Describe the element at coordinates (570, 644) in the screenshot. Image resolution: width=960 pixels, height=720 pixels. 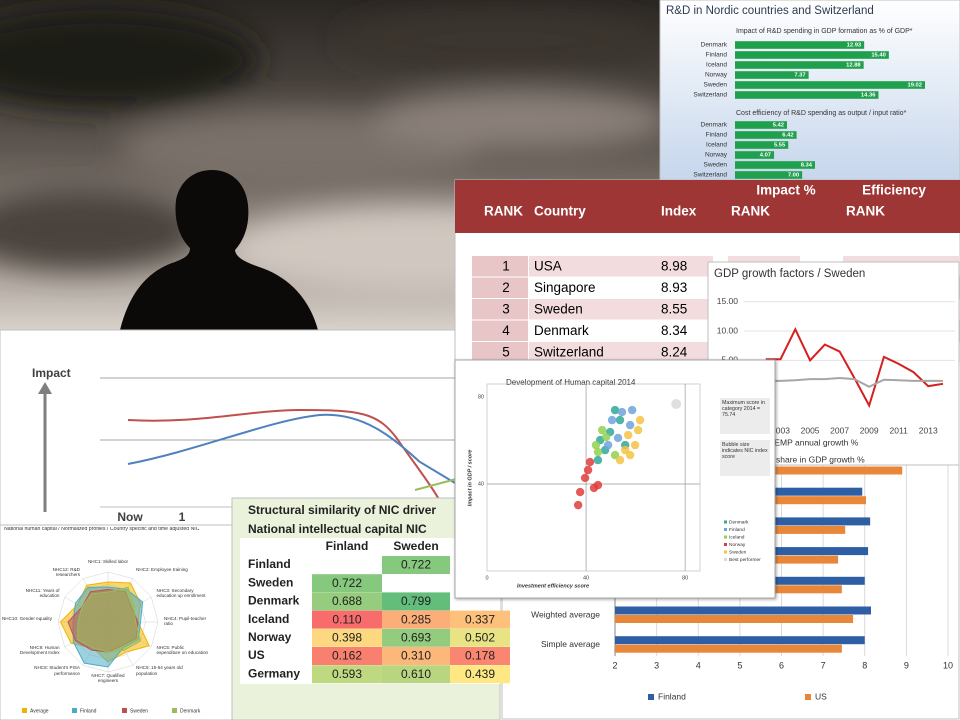
I see `category-label: Simple average` at that location.